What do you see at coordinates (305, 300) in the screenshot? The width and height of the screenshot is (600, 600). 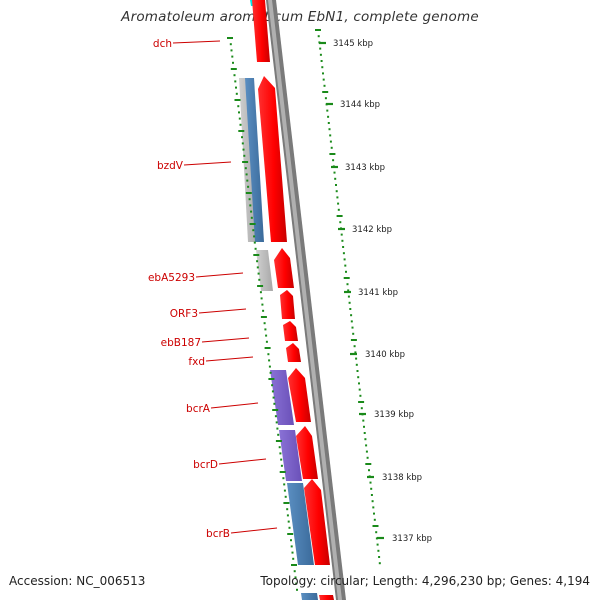 I see `backbone-highlight` at bounding box center [305, 300].